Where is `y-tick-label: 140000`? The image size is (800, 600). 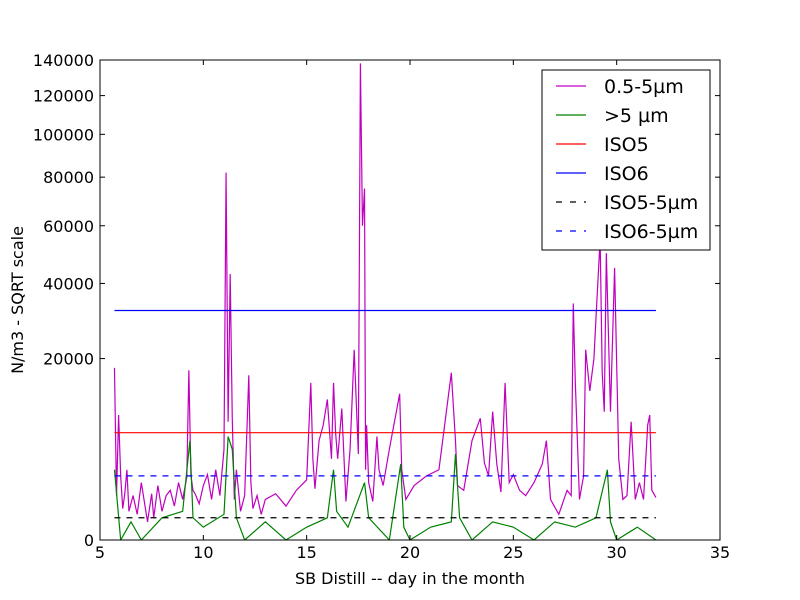
y-tick-label: 140000 is located at coordinates (63, 60).